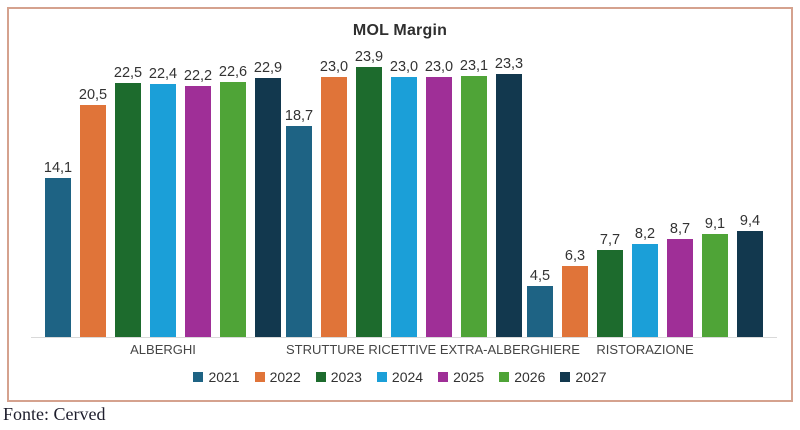 The height and width of the screenshot is (430, 800). I want to click on bar-wrap: 8,7, so click(680, 279).